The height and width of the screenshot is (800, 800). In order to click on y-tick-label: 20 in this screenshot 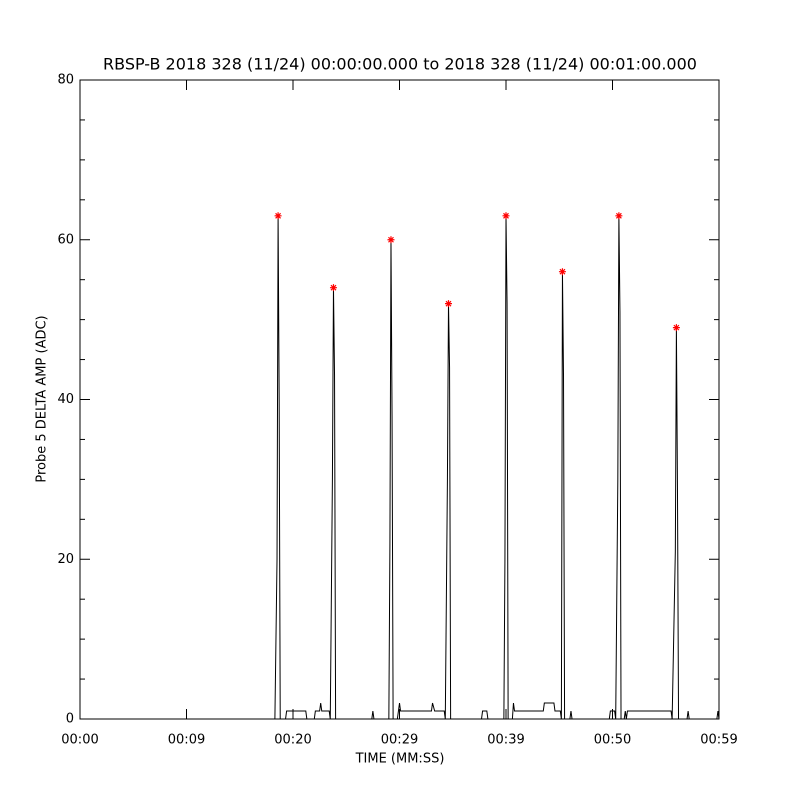, I will do `click(65, 559)`.